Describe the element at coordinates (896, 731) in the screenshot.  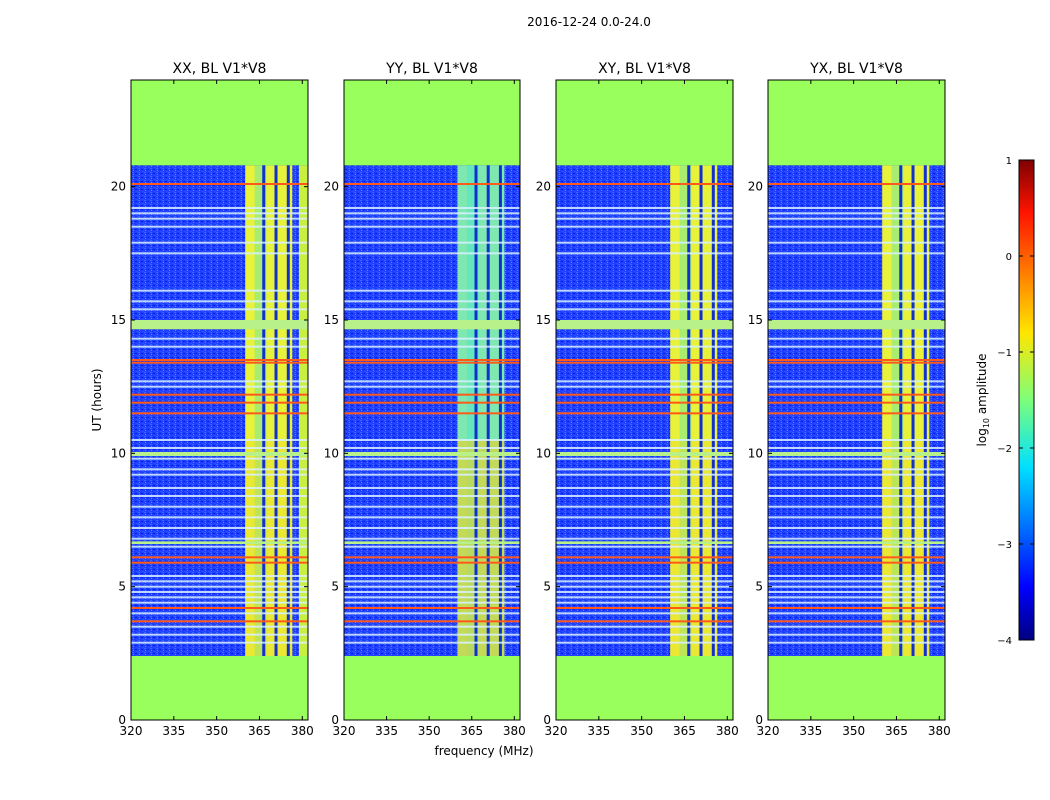
I see `x-tick-label: 365` at that location.